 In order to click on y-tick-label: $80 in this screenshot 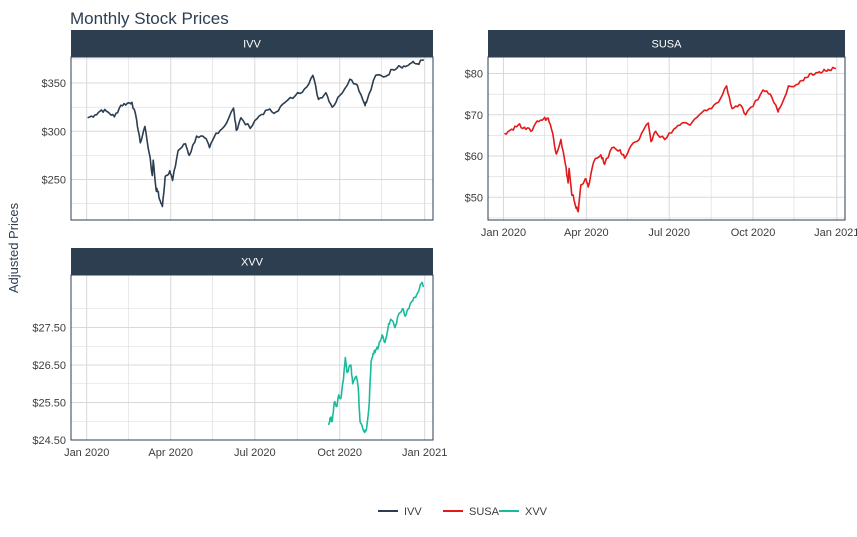, I will do `click(474, 75)`.